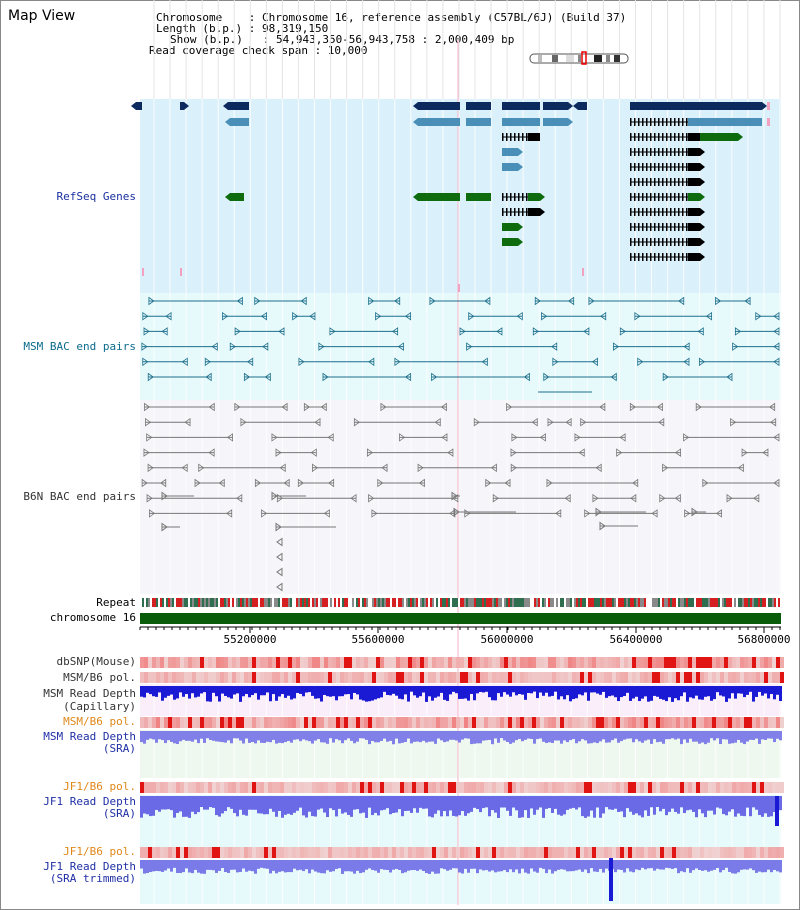 Image resolution: width=800 pixels, height=910 pixels. What do you see at coordinates (79, 496) in the screenshot?
I see `track-label-b6n-bac: B6N BAC end pairs` at bounding box center [79, 496].